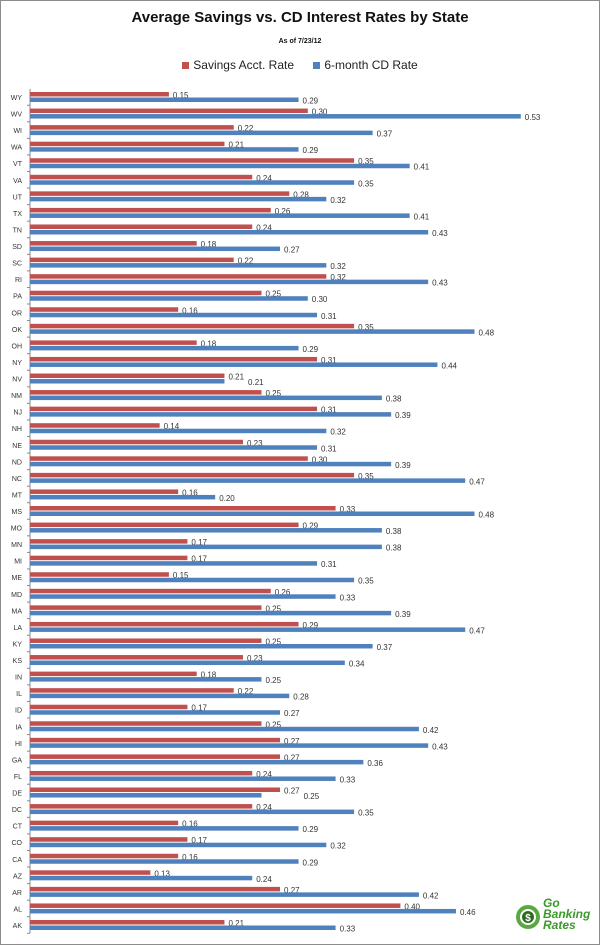  What do you see at coordinates (17, 297) in the screenshot?
I see `y-tick-label: PA` at bounding box center [17, 297].